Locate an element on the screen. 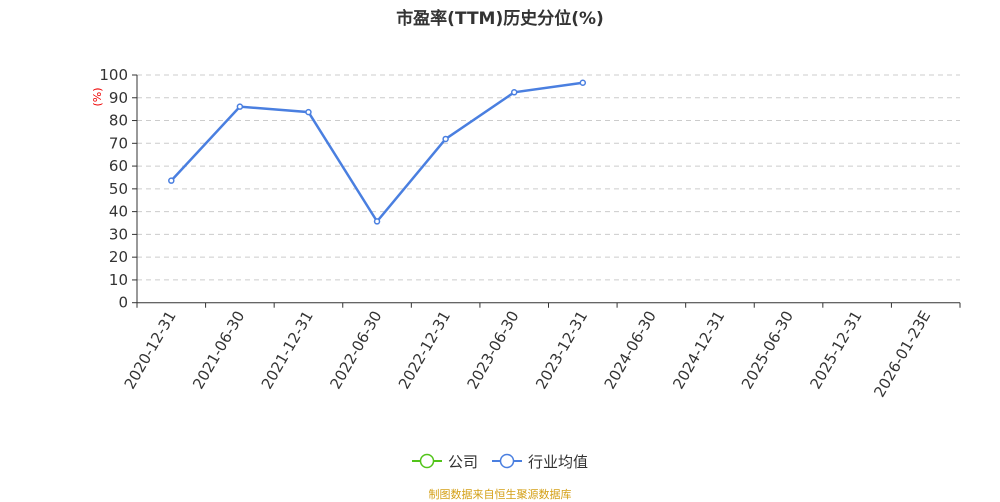 The height and width of the screenshot is (502, 1000). x-tick-label: 2026-01-23E is located at coordinates (902, 354).